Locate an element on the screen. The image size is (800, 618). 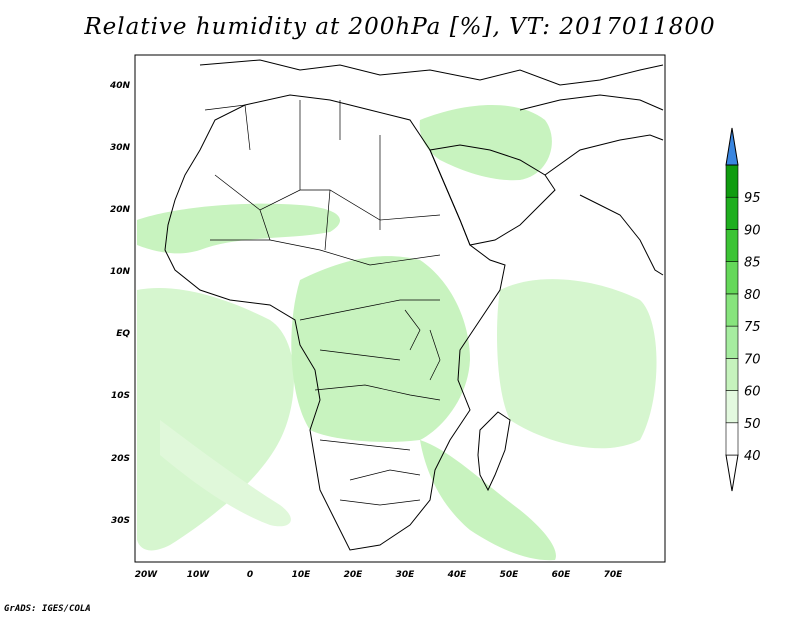
lon-tick-label: 40E is located at coordinates (457, 575).